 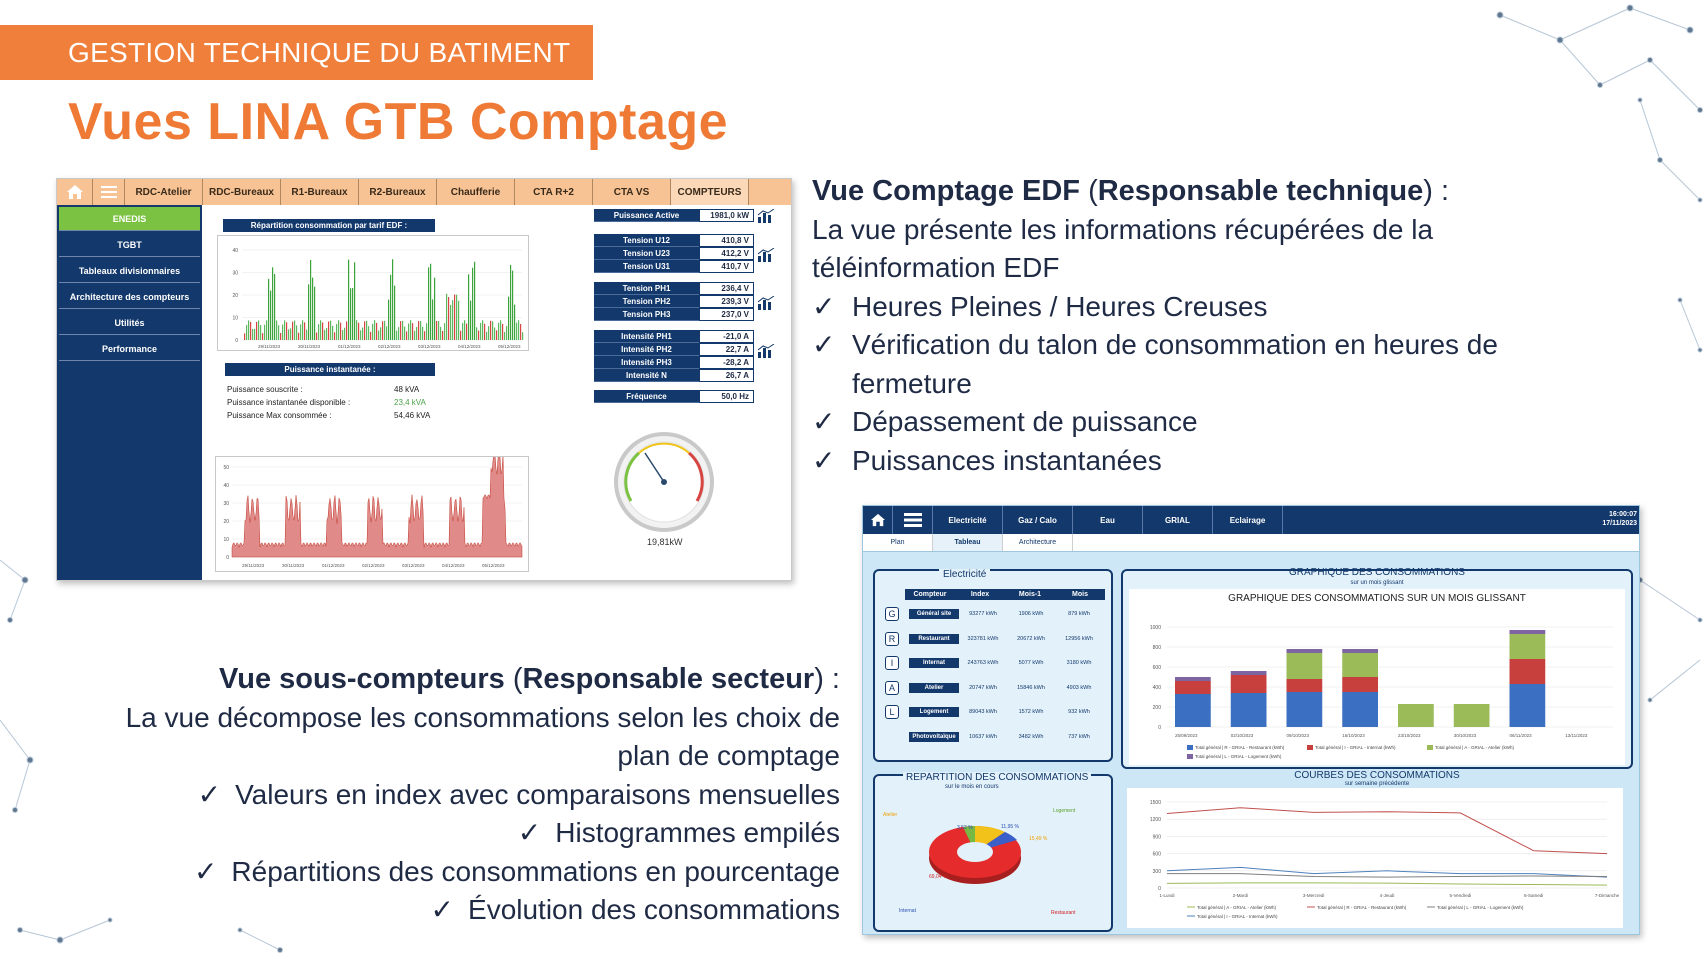 I want to click on tab-chaufferie: Chaufferie, so click(x=476, y=192).